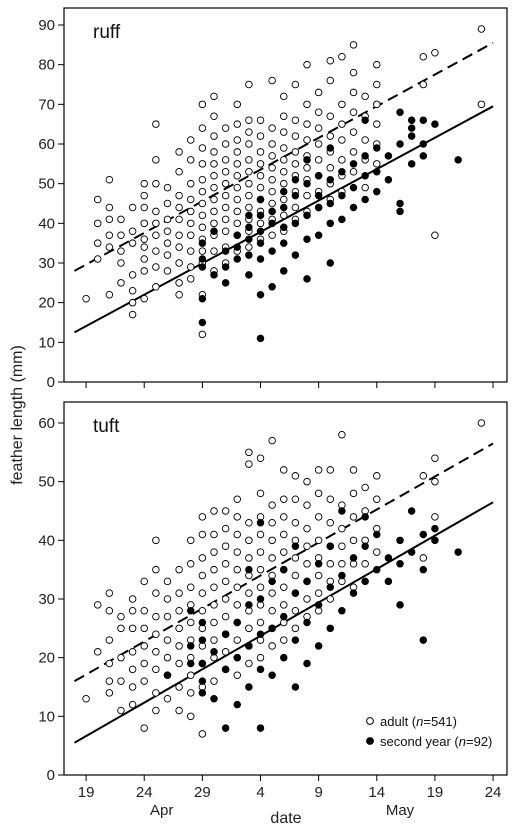  Describe the element at coordinates (46, 104) in the screenshot. I see `y-tick-label-ruff: 70` at that location.